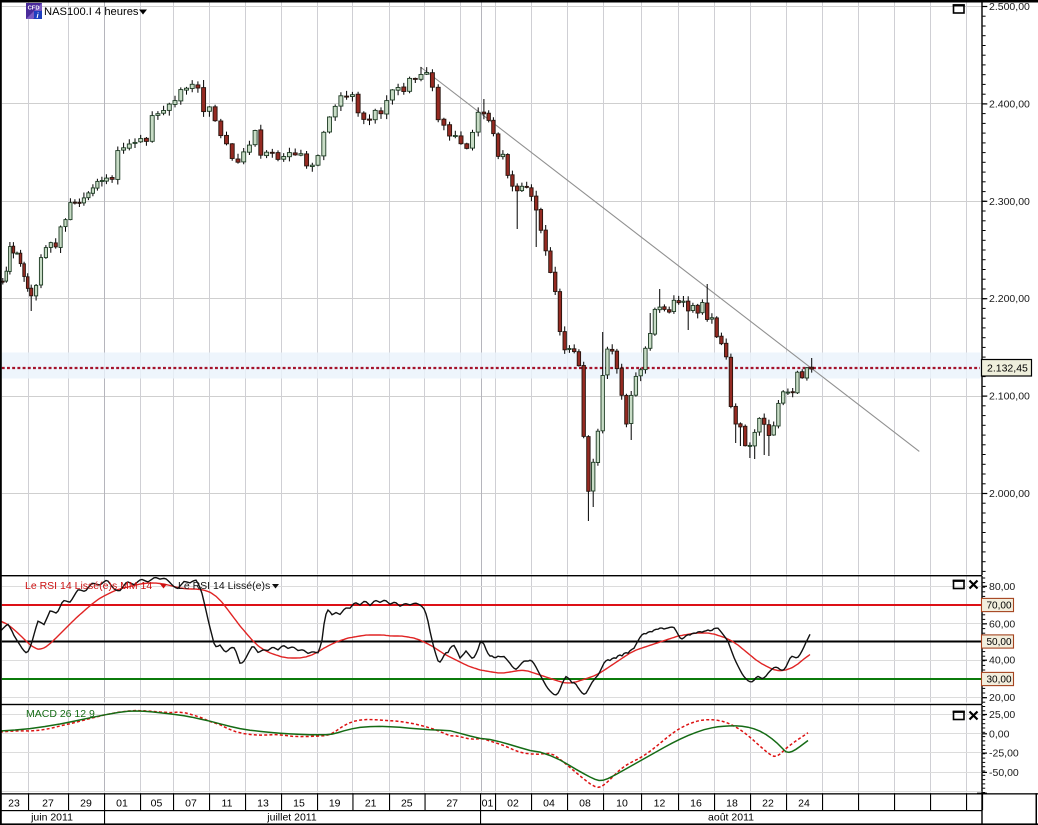  I want to click on svg-text: 08, so click(585, 804).